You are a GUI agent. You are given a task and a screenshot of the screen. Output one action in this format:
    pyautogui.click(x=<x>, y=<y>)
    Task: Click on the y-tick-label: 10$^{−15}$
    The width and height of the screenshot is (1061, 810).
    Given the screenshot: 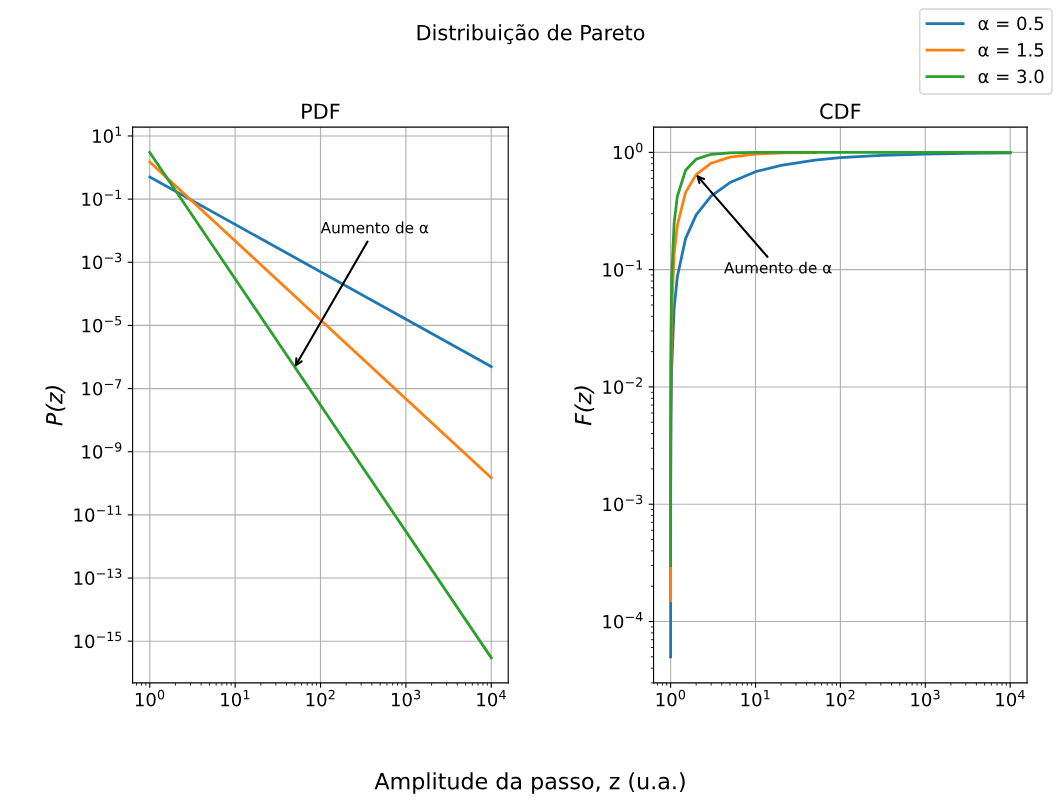 What is the action you would take?
    pyautogui.click(x=98, y=640)
    